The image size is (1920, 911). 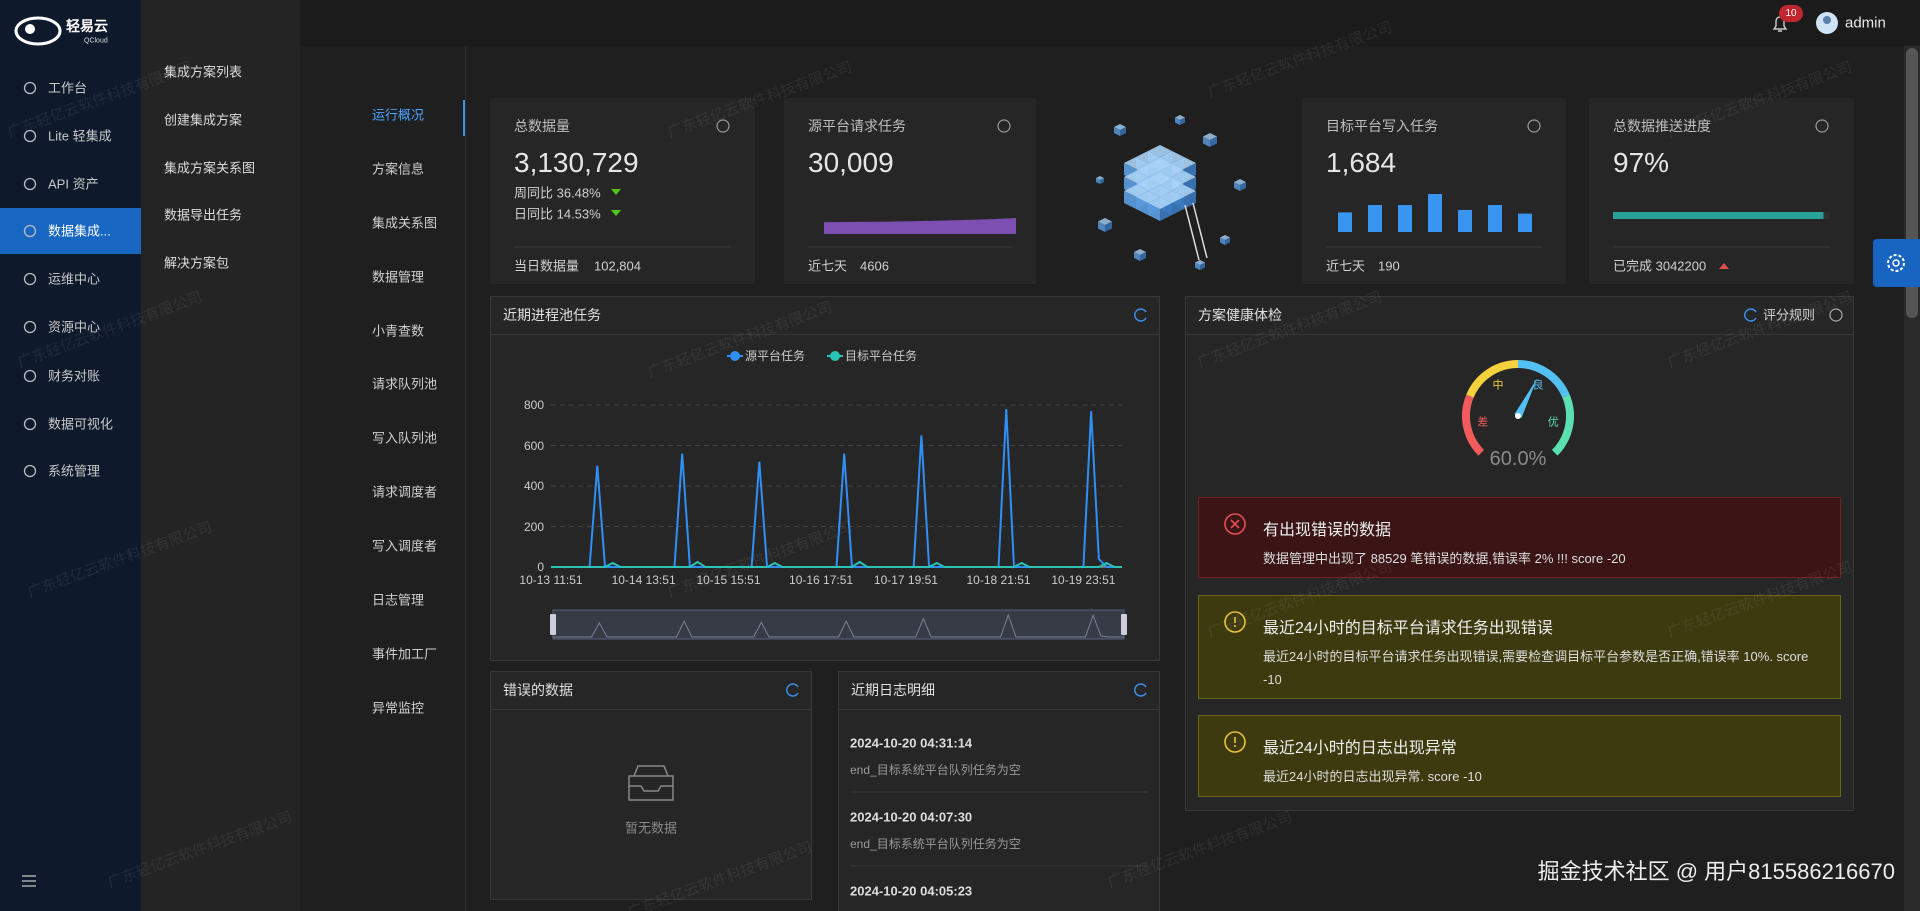 What do you see at coordinates (203, 215) in the screenshot?
I see `sub-menu-item: 数据导出任务` at bounding box center [203, 215].